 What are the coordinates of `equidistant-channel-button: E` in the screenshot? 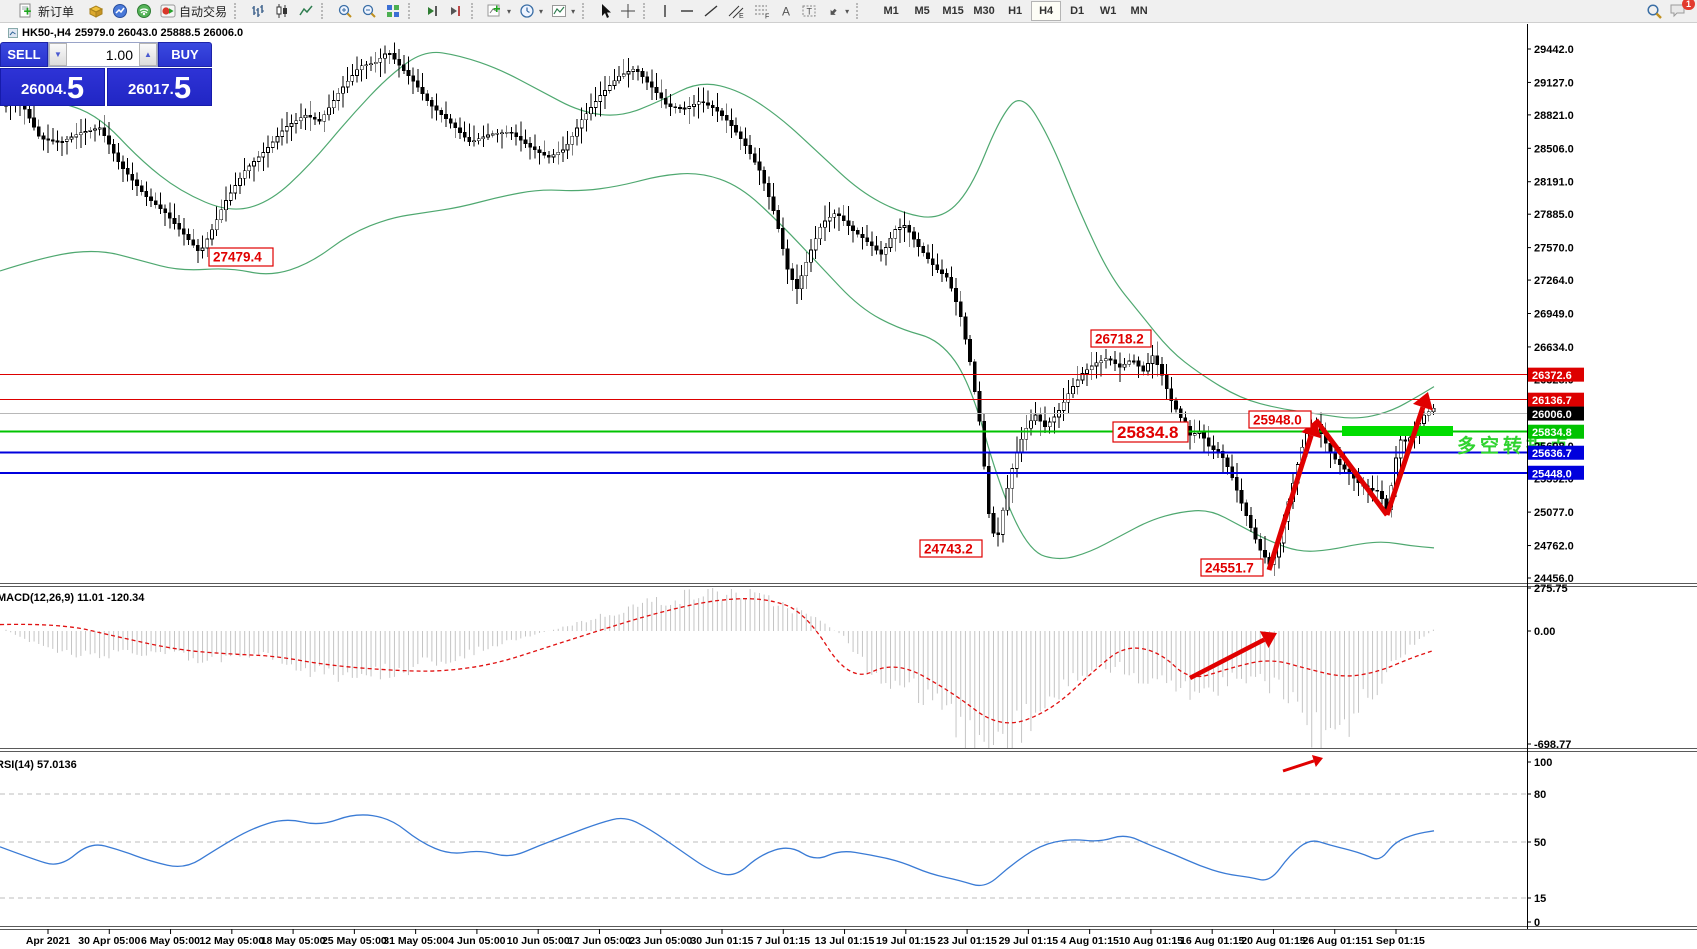 It's located at (736, 11).